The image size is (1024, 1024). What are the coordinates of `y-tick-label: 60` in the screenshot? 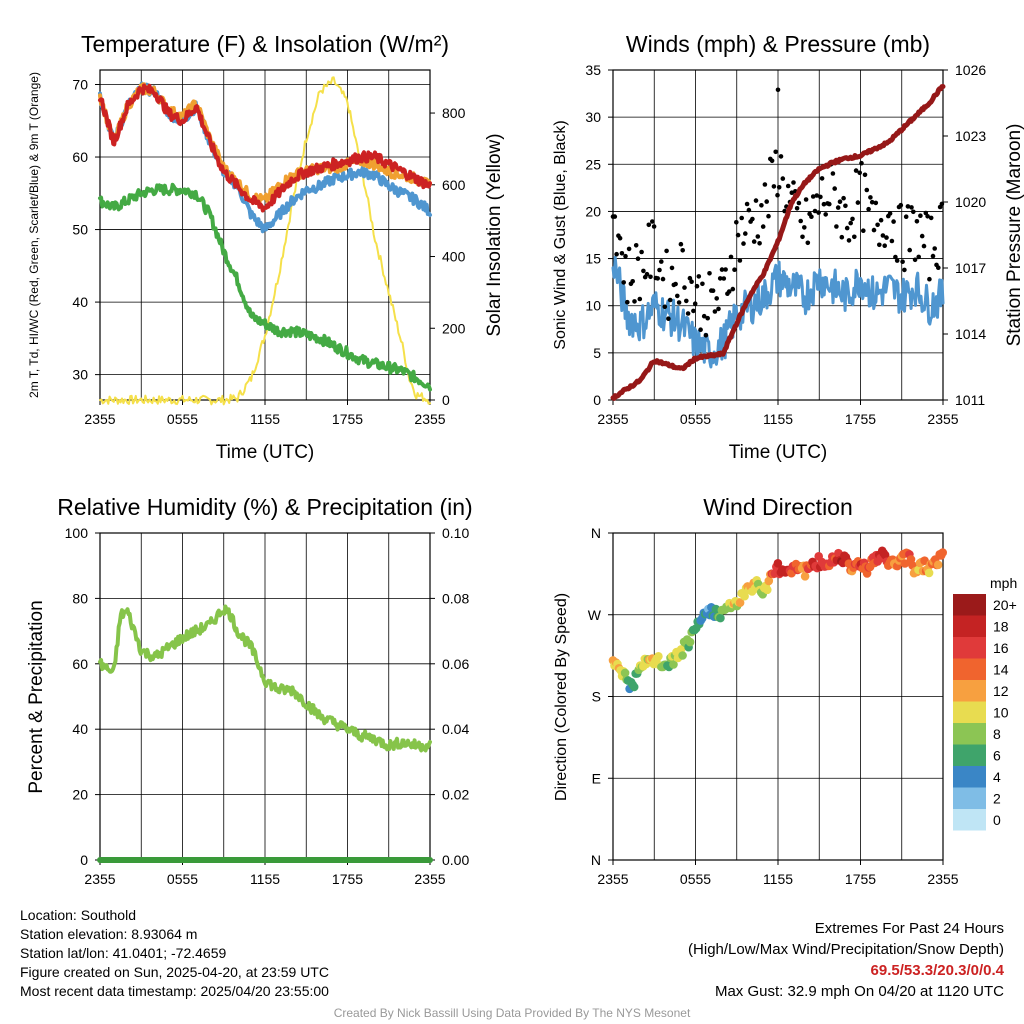 It's located at (80, 157).